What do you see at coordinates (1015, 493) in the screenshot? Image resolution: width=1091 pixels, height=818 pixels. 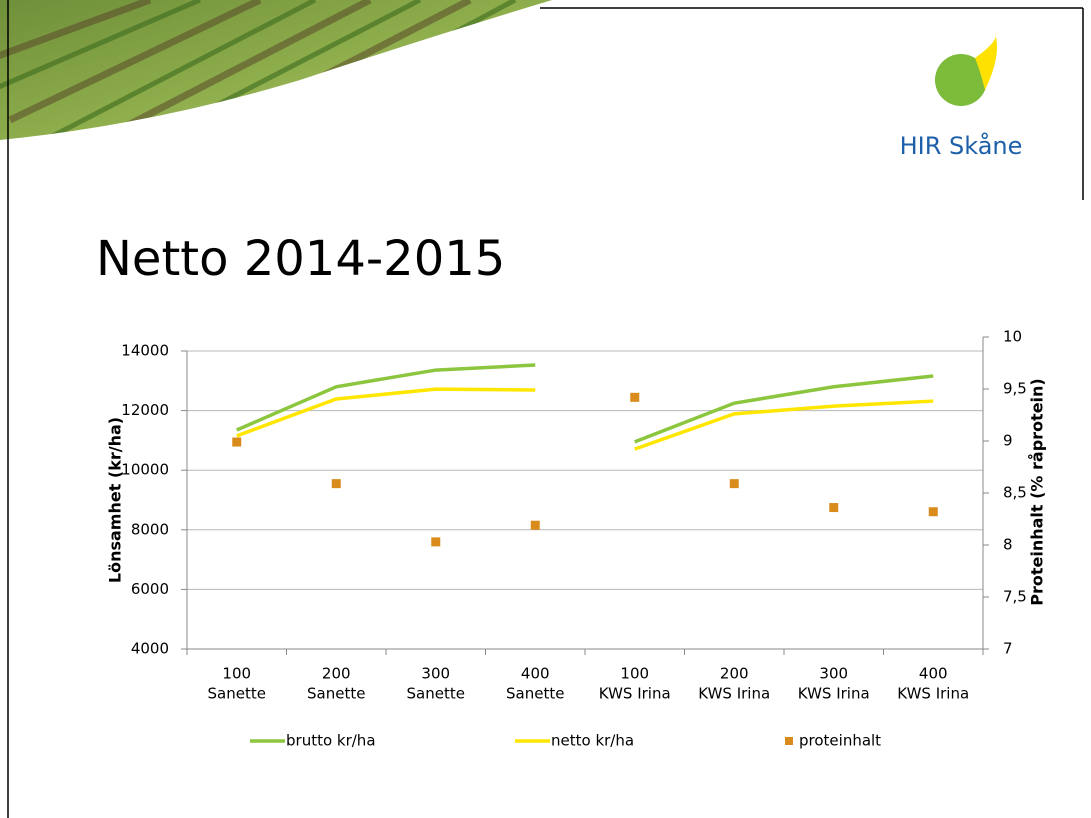 I see `y2-tick-label: 8,5` at bounding box center [1015, 493].